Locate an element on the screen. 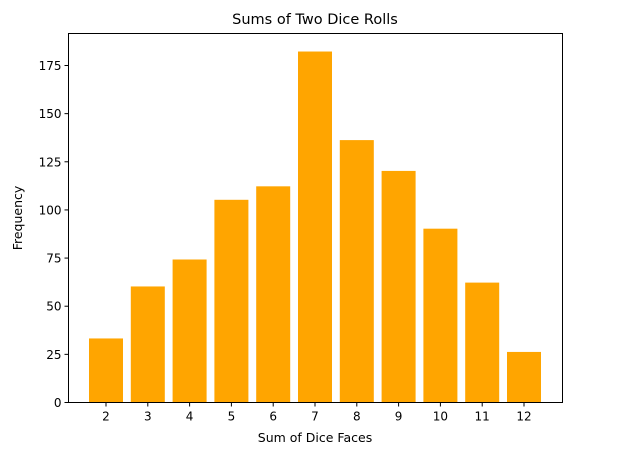 The width and height of the screenshot is (627, 461). y-axis-label: Frequency is located at coordinates (17, 217).